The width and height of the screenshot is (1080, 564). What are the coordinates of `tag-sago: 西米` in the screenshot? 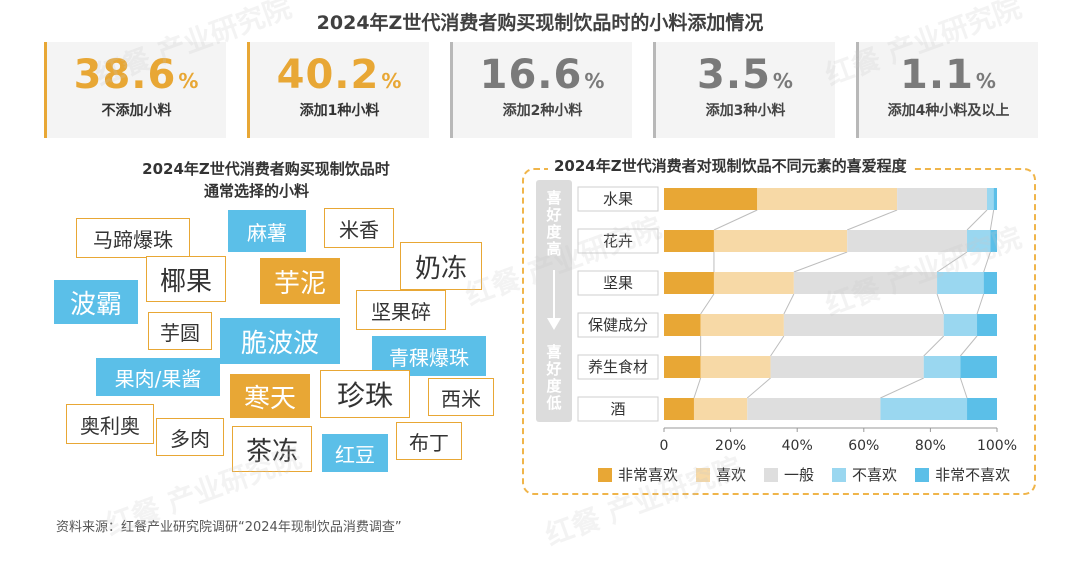 It's located at (461, 397).